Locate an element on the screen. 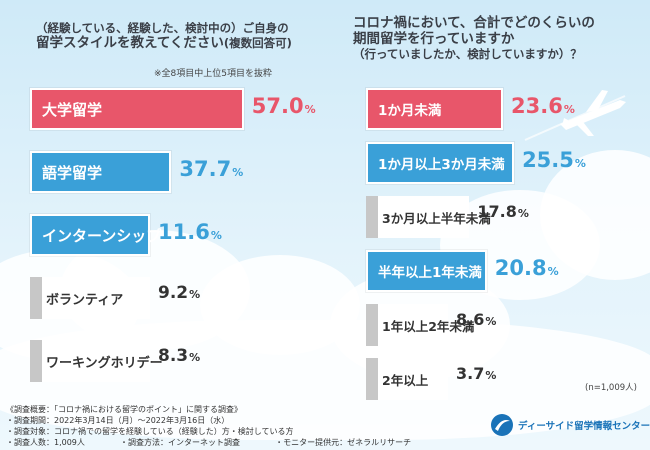 This screenshot has height=450, width=650. bar: ボランティア is located at coordinates (90, 298).